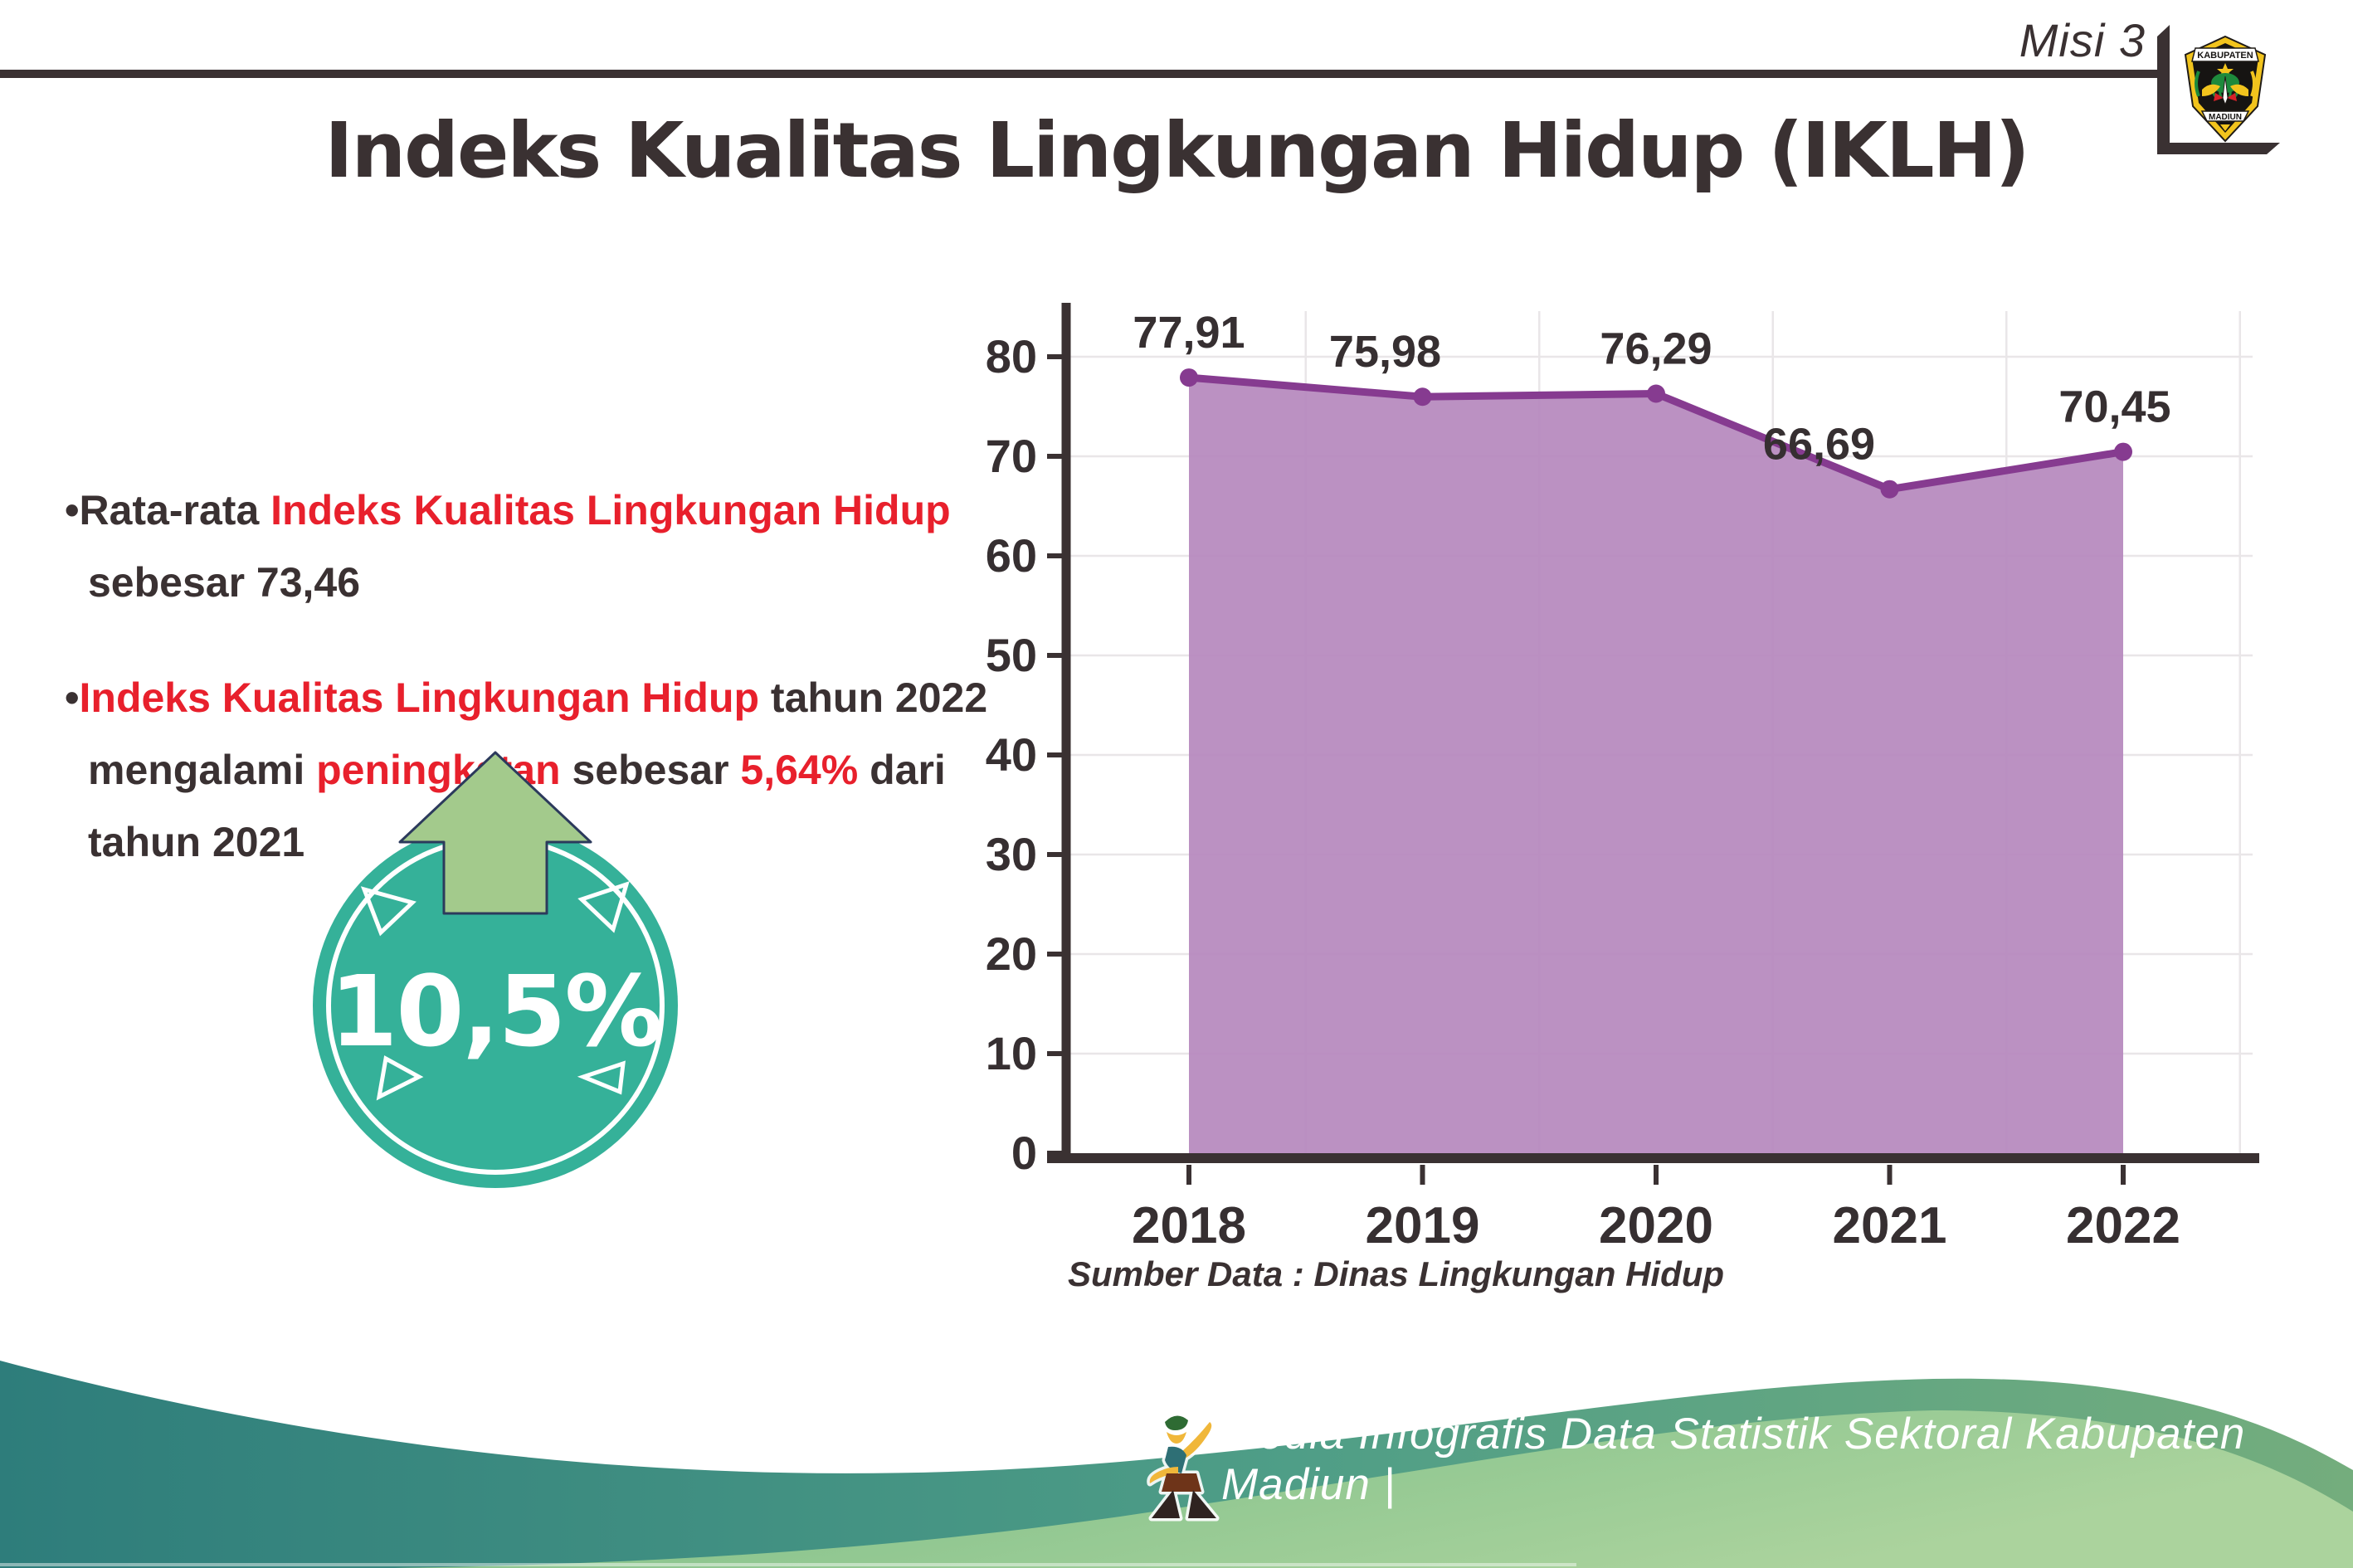  I want to click on svg-text: 0, so click(1024, 1153).